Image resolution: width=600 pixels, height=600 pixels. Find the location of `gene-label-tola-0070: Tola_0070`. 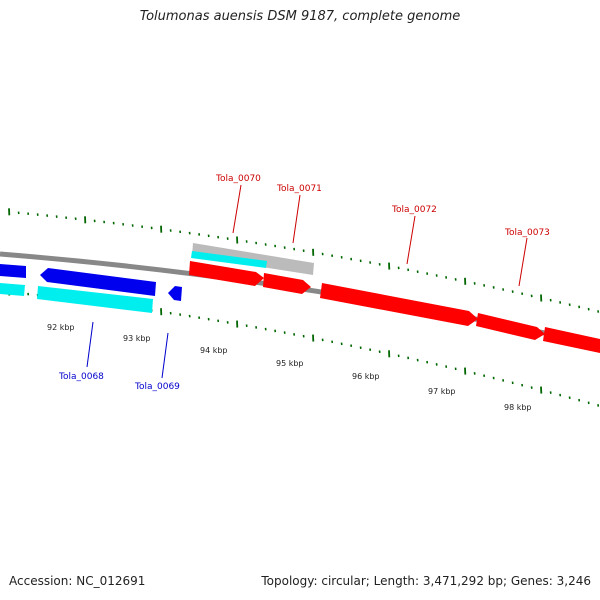

gene-label-tola-0070: Tola_0070 is located at coordinates (238, 179).